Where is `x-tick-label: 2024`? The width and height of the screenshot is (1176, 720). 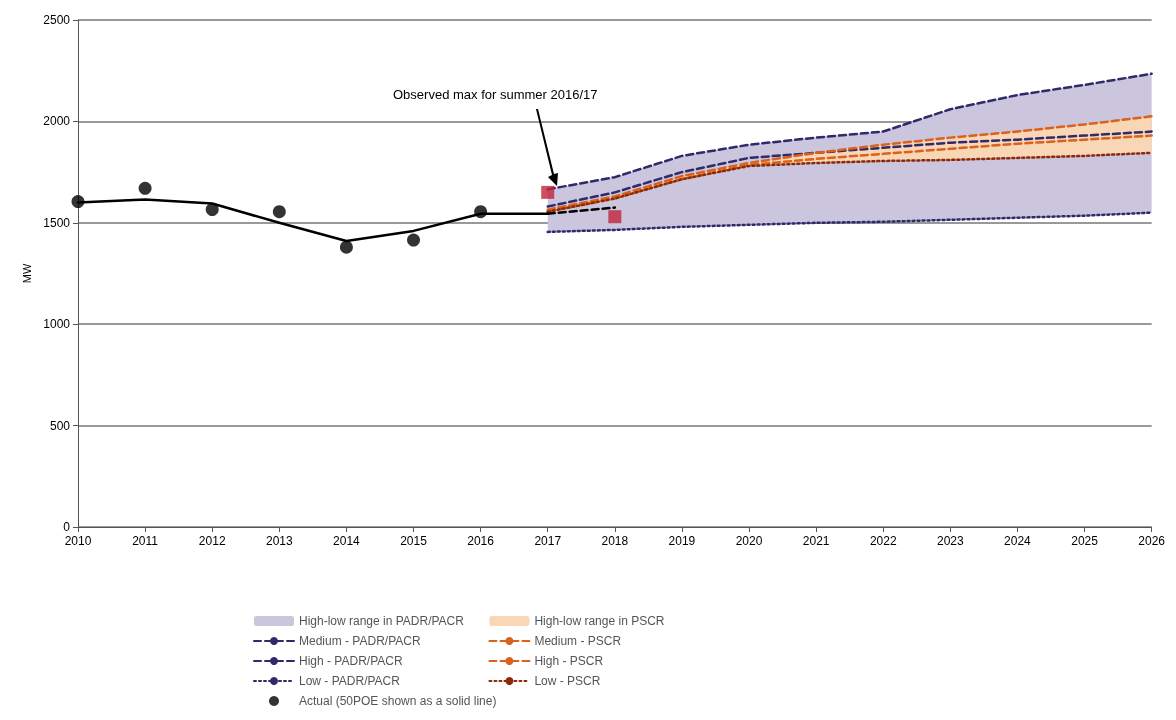 x-tick-label: 2024 is located at coordinates (1018, 541).